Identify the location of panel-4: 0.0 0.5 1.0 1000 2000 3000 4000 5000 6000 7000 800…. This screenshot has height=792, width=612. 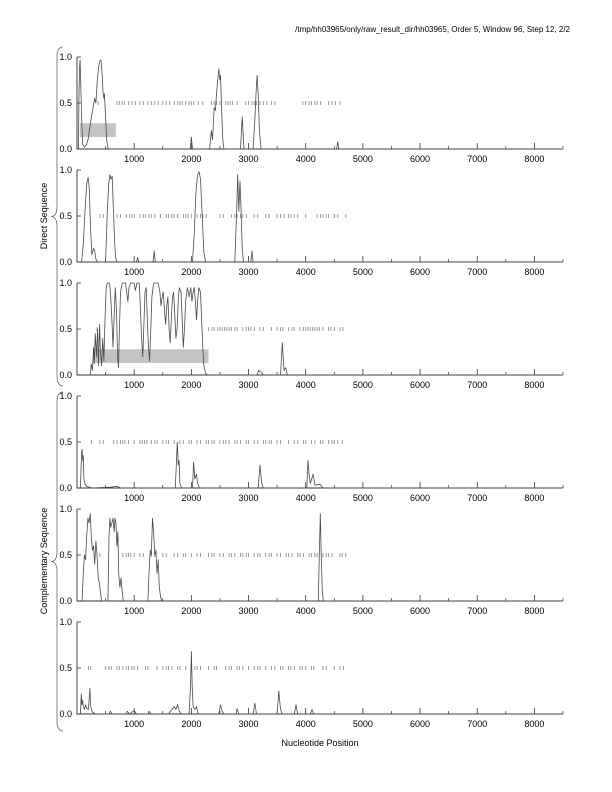
(311, 447).